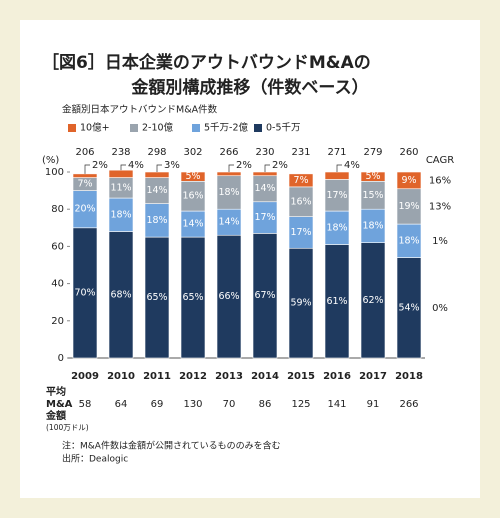  I want to click on total-label: 238, so click(120, 152).